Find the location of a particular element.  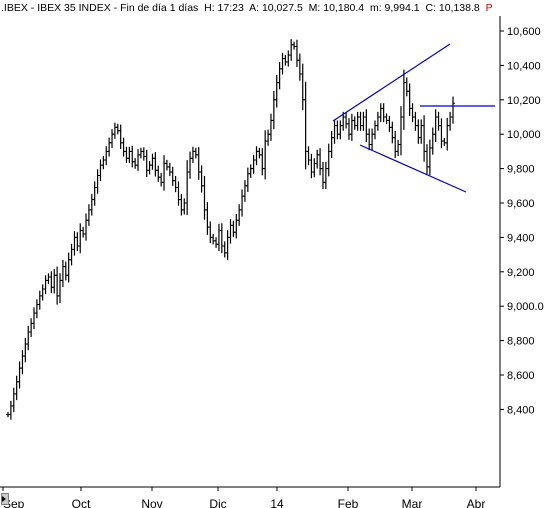

y-tick-label: 10,200 is located at coordinates (524, 101).